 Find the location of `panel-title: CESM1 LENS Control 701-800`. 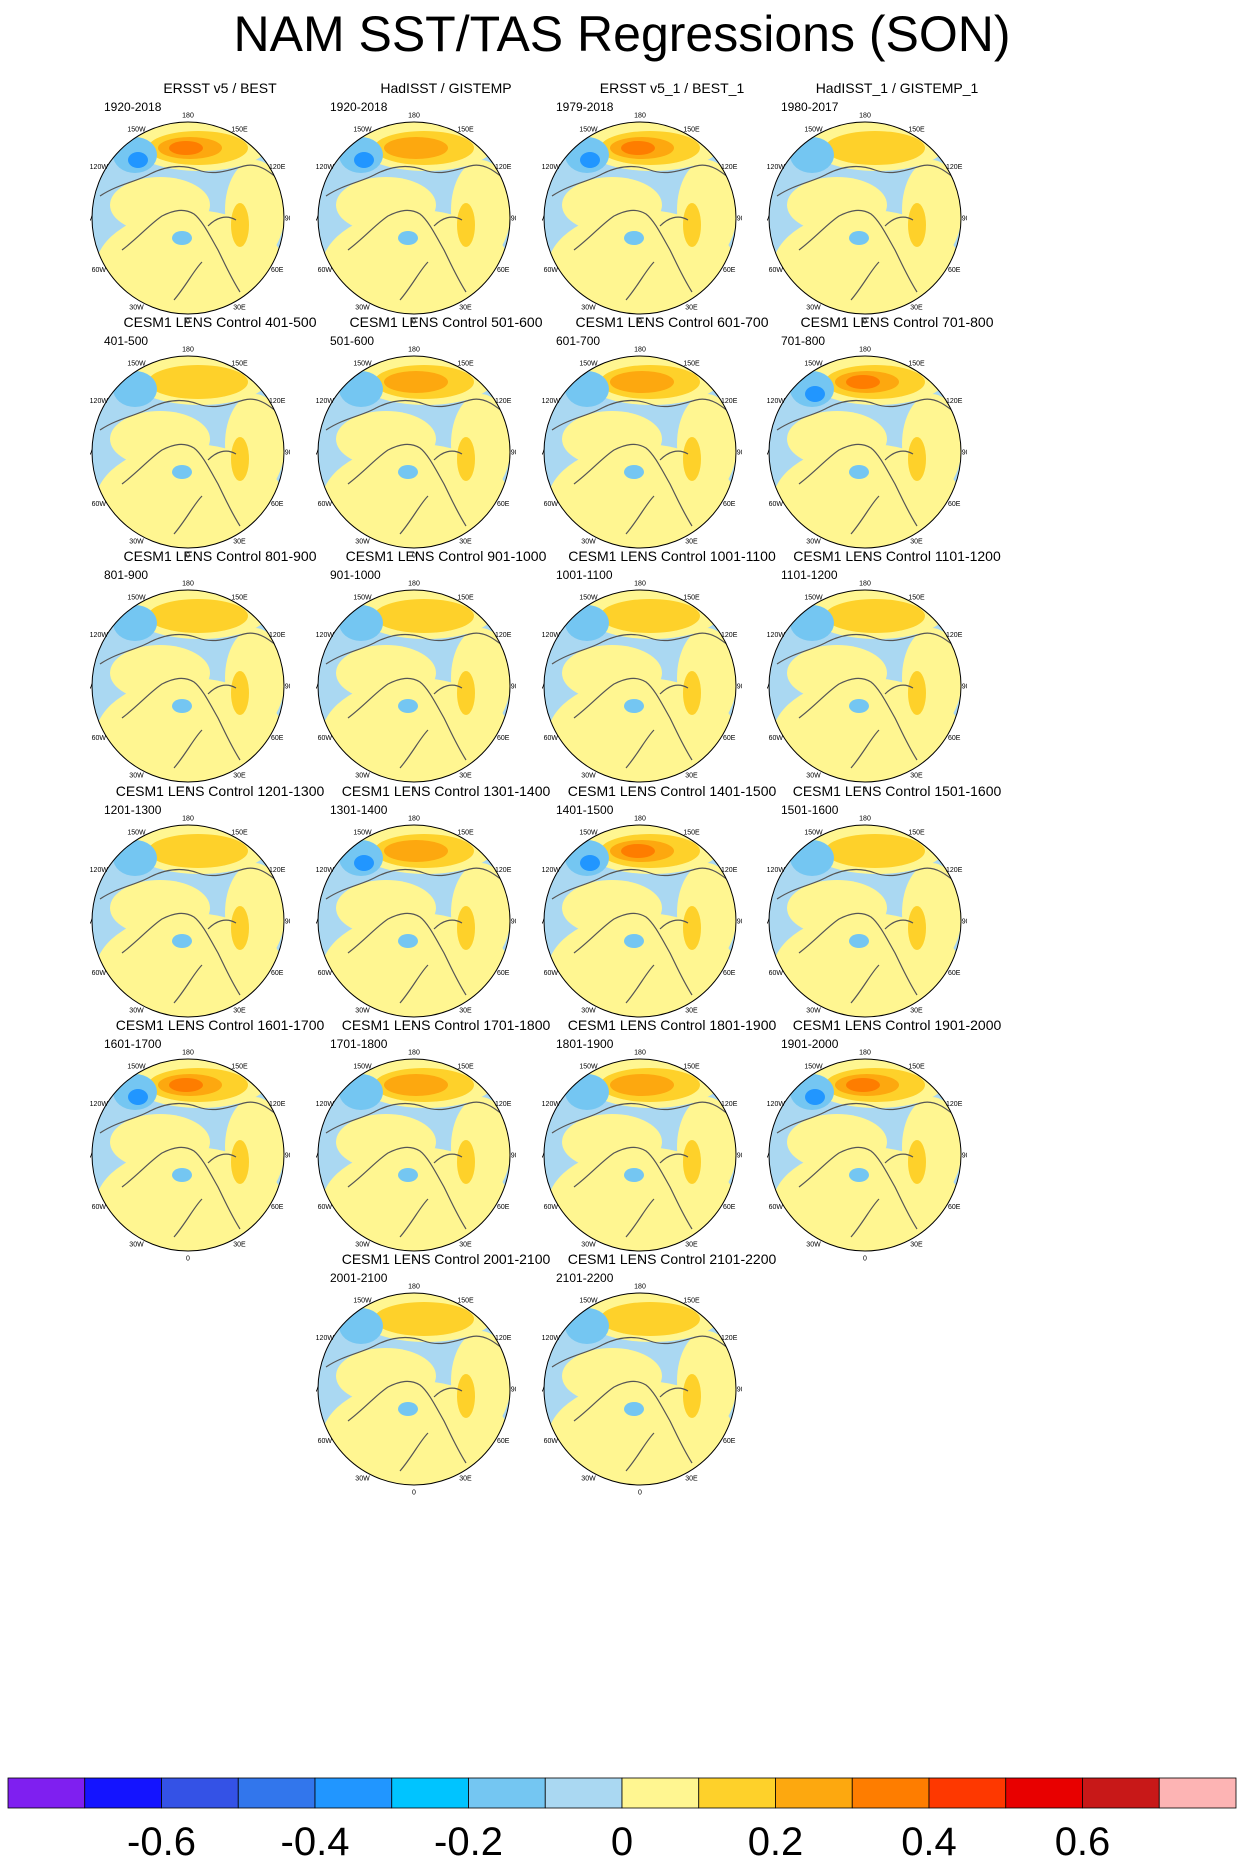

panel-title: CESM1 LENS Control 701-800 is located at coordinates (897, 322).